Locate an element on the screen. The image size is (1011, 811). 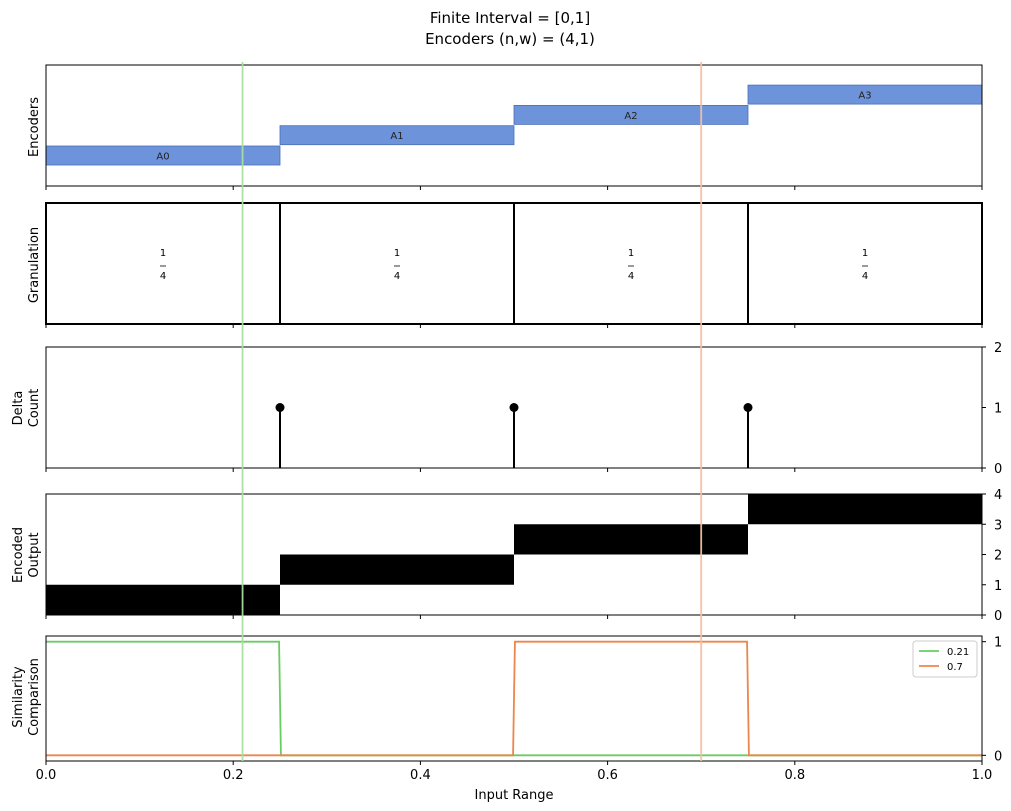
similarity-ylabel-line-2: Comparison is located at coordinates (34, 697).